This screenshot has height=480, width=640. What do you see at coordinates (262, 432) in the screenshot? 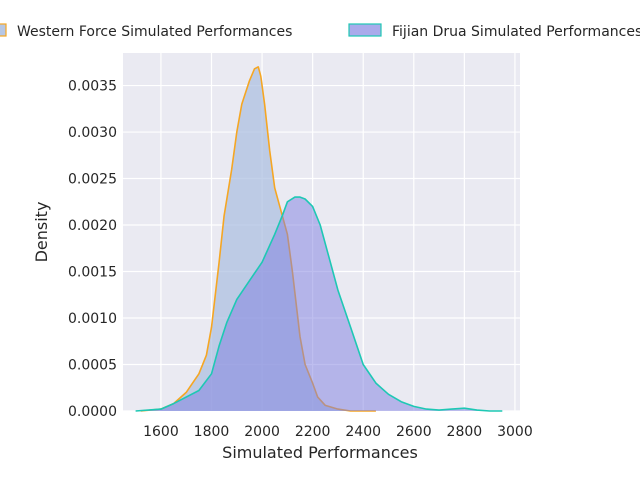
I see `x-tick-label: 2000` at bounding box center [262, 432].